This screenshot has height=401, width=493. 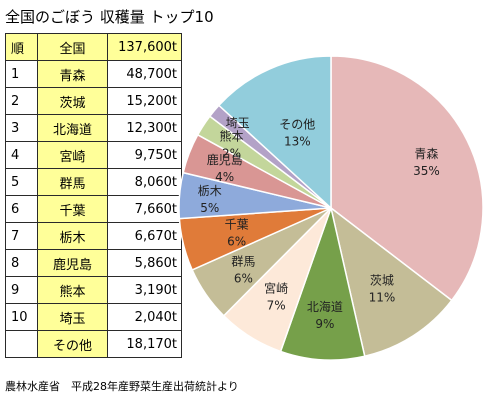 I want to click on slice-label: 北海道, so click(x=325, y=306).